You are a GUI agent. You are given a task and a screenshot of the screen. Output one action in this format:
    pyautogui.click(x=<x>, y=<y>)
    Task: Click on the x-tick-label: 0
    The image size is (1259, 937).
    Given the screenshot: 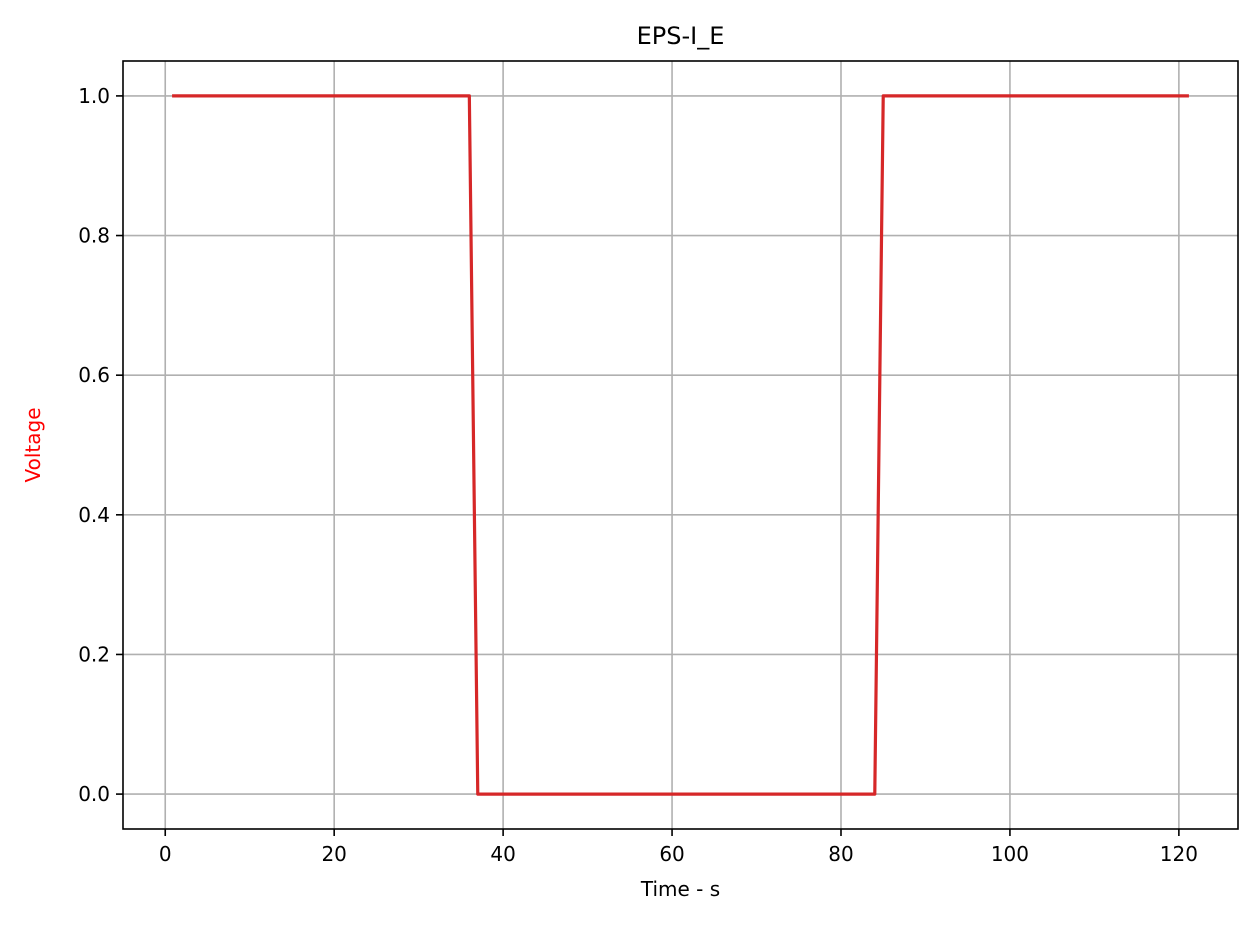 What is the action you would take?
    pyautogui.click(x=165, y=854)
    